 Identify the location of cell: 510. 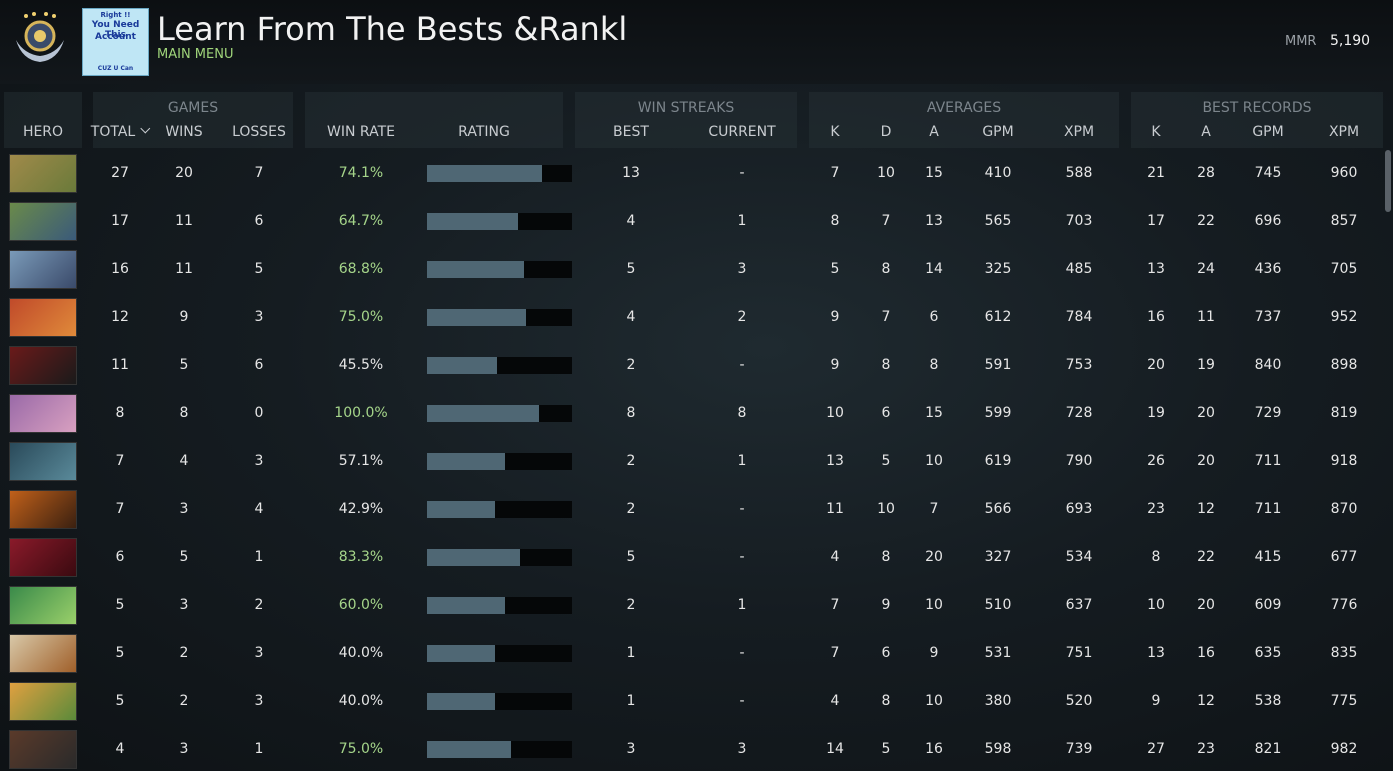
(998, 605).